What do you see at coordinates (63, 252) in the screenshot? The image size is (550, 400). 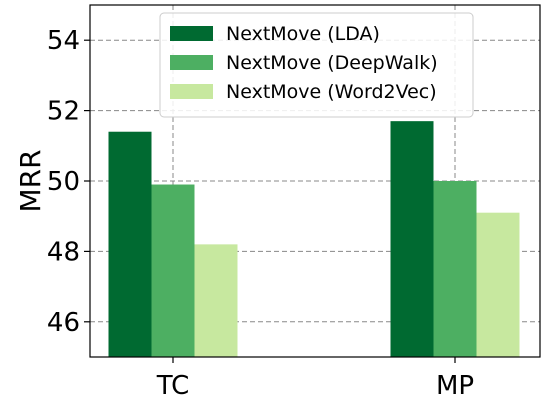 I see `y-tick-label: 48` at bounding box center [63, 252].